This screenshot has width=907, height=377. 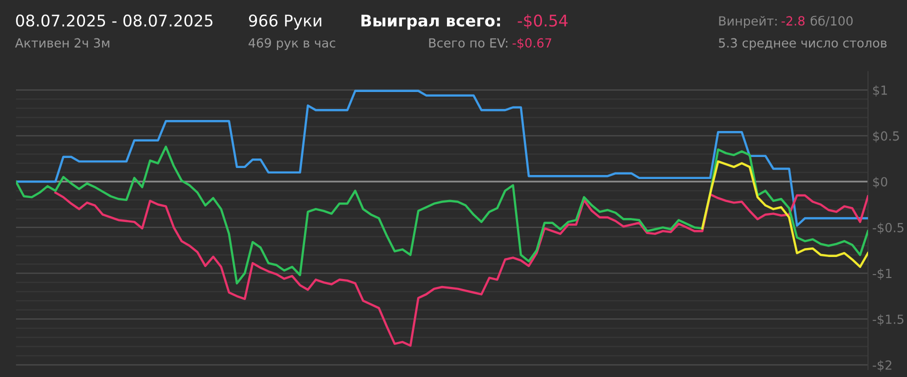 I want to click on y-tick-label: $0, so click(x=880, y=182).